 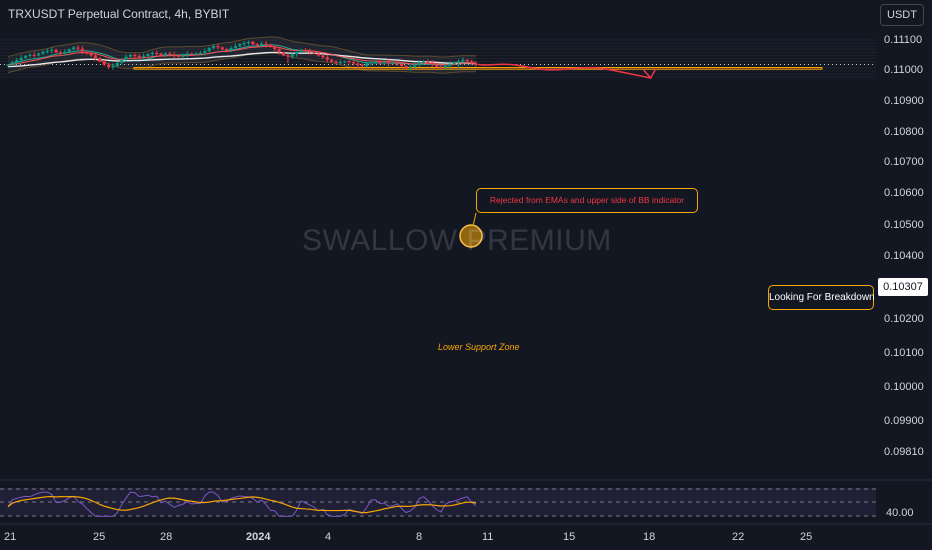 I want to click on currency-button: USDT, so click(x=902, y=15).